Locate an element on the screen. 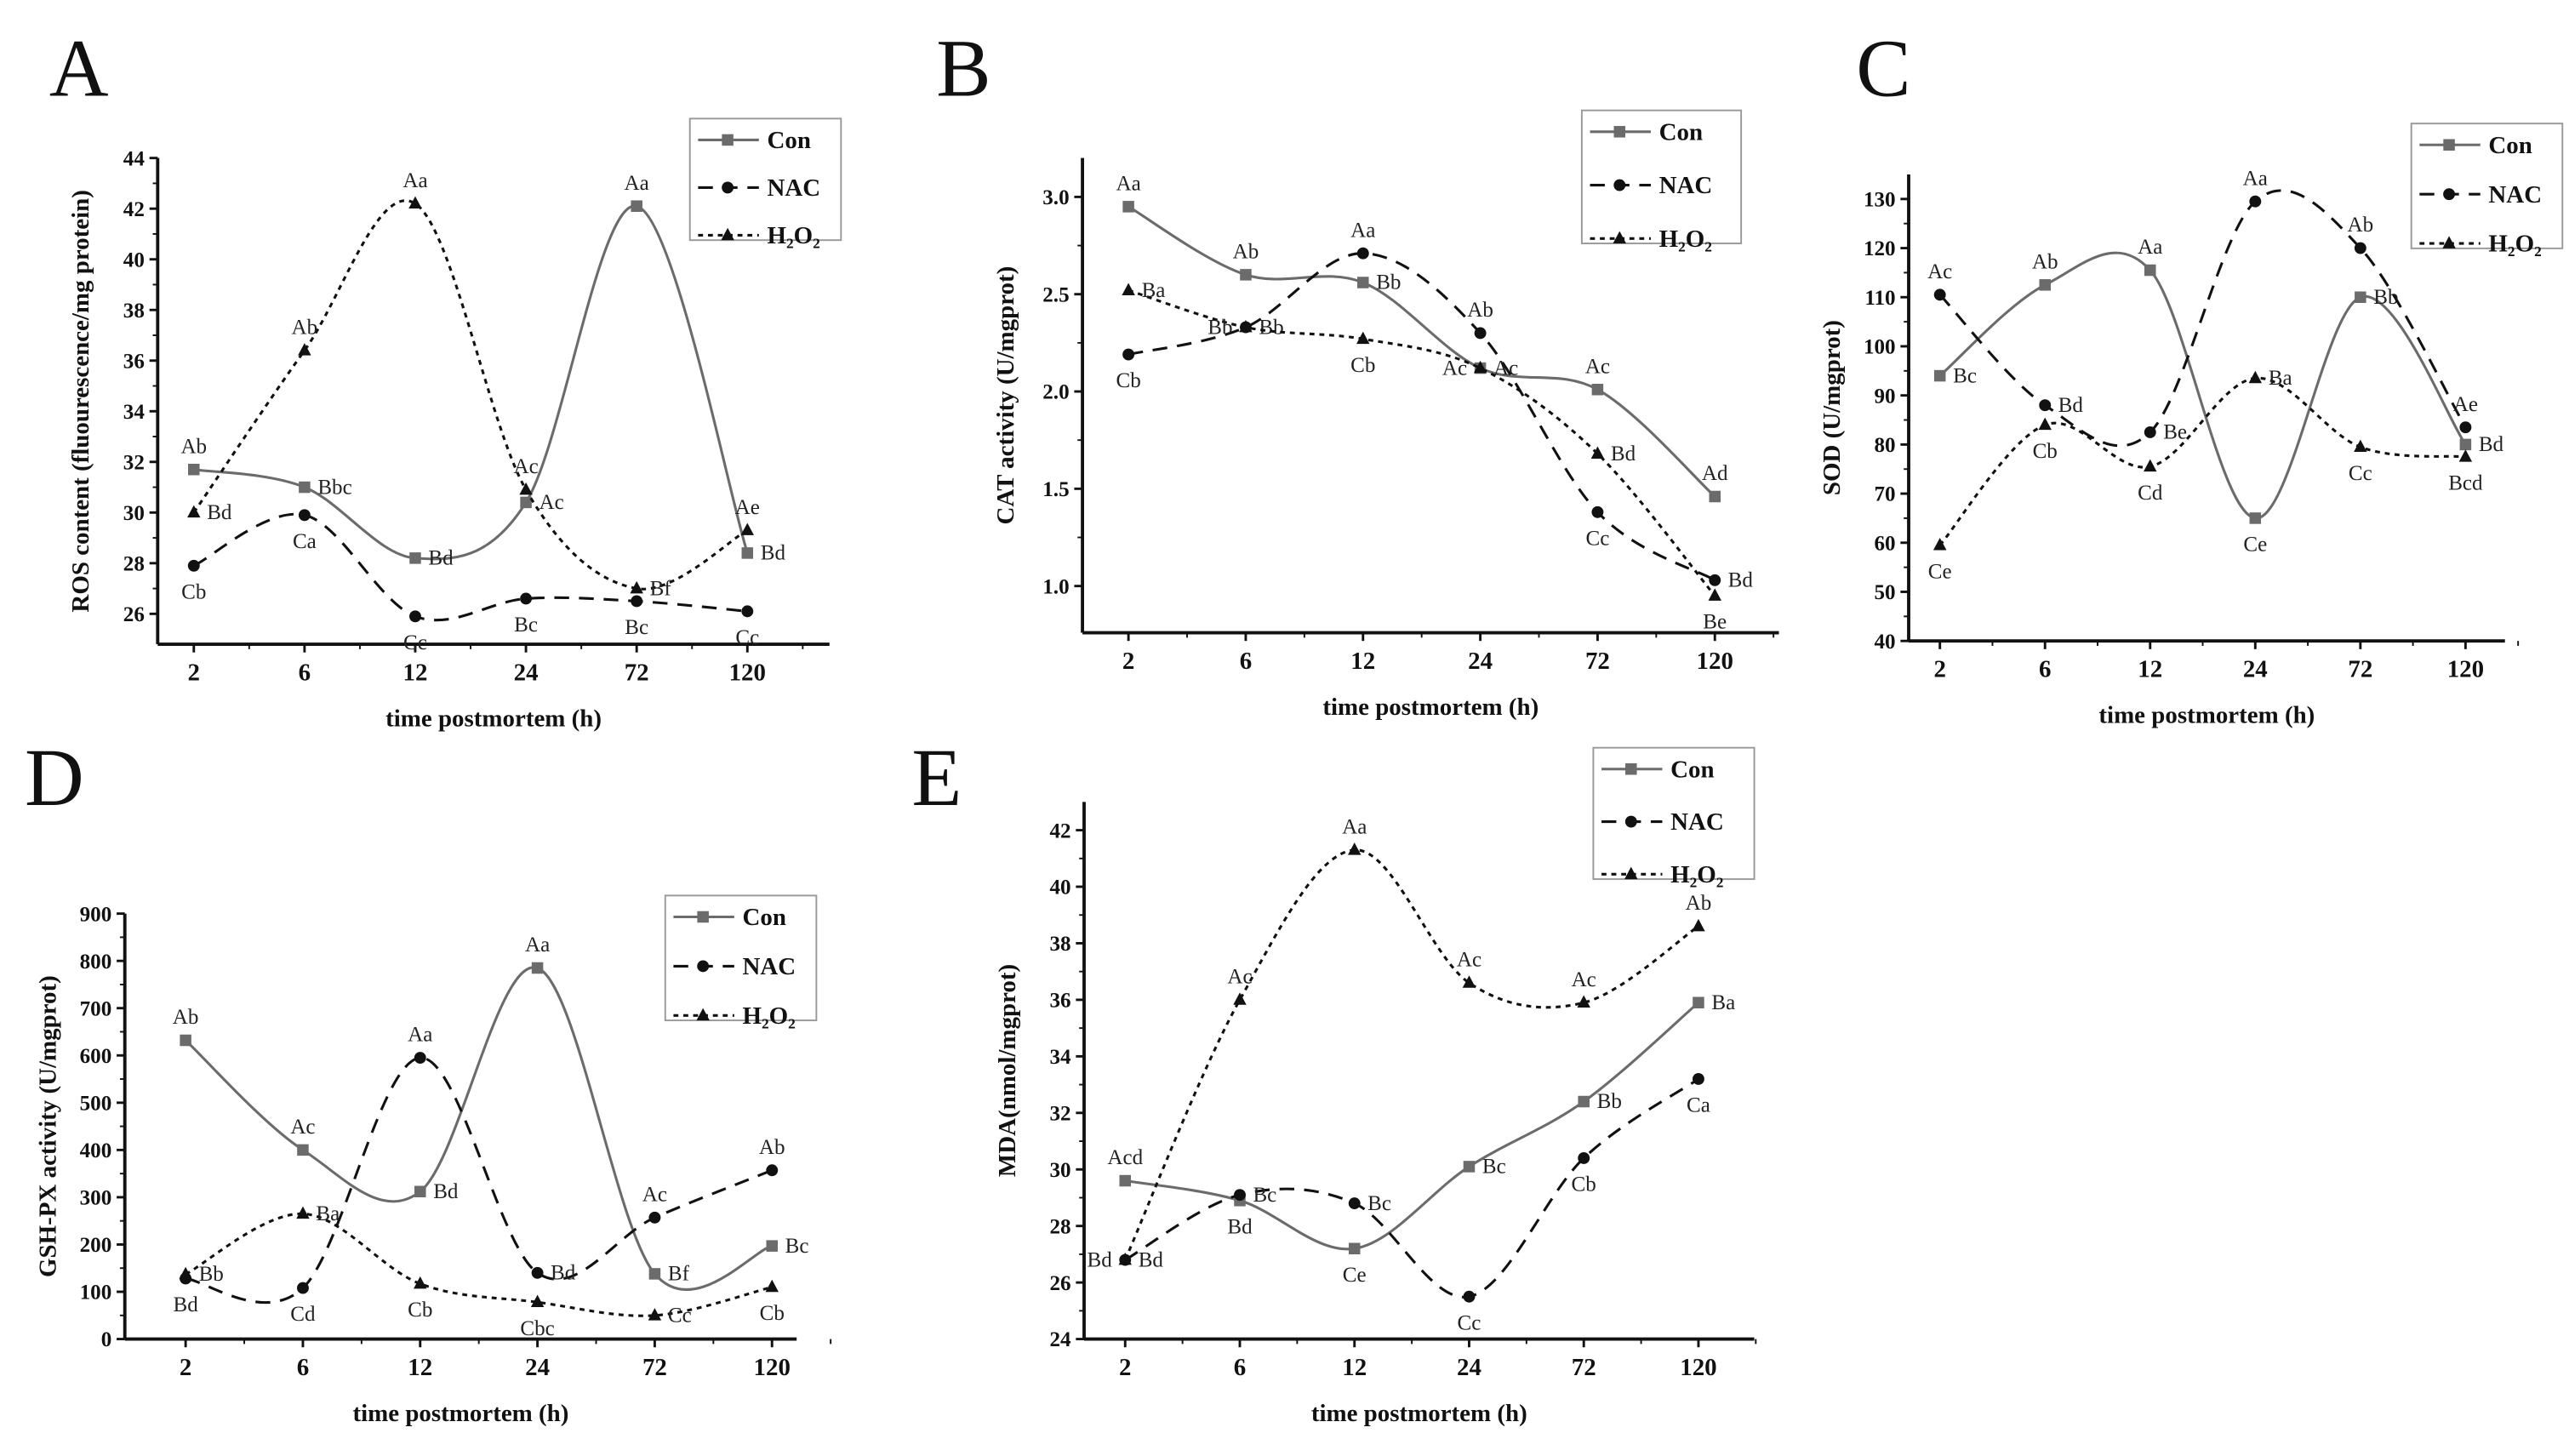 This screenshot has width=2569, height=1456. significance-label: Cbc is located at coordinates (537, 1328).